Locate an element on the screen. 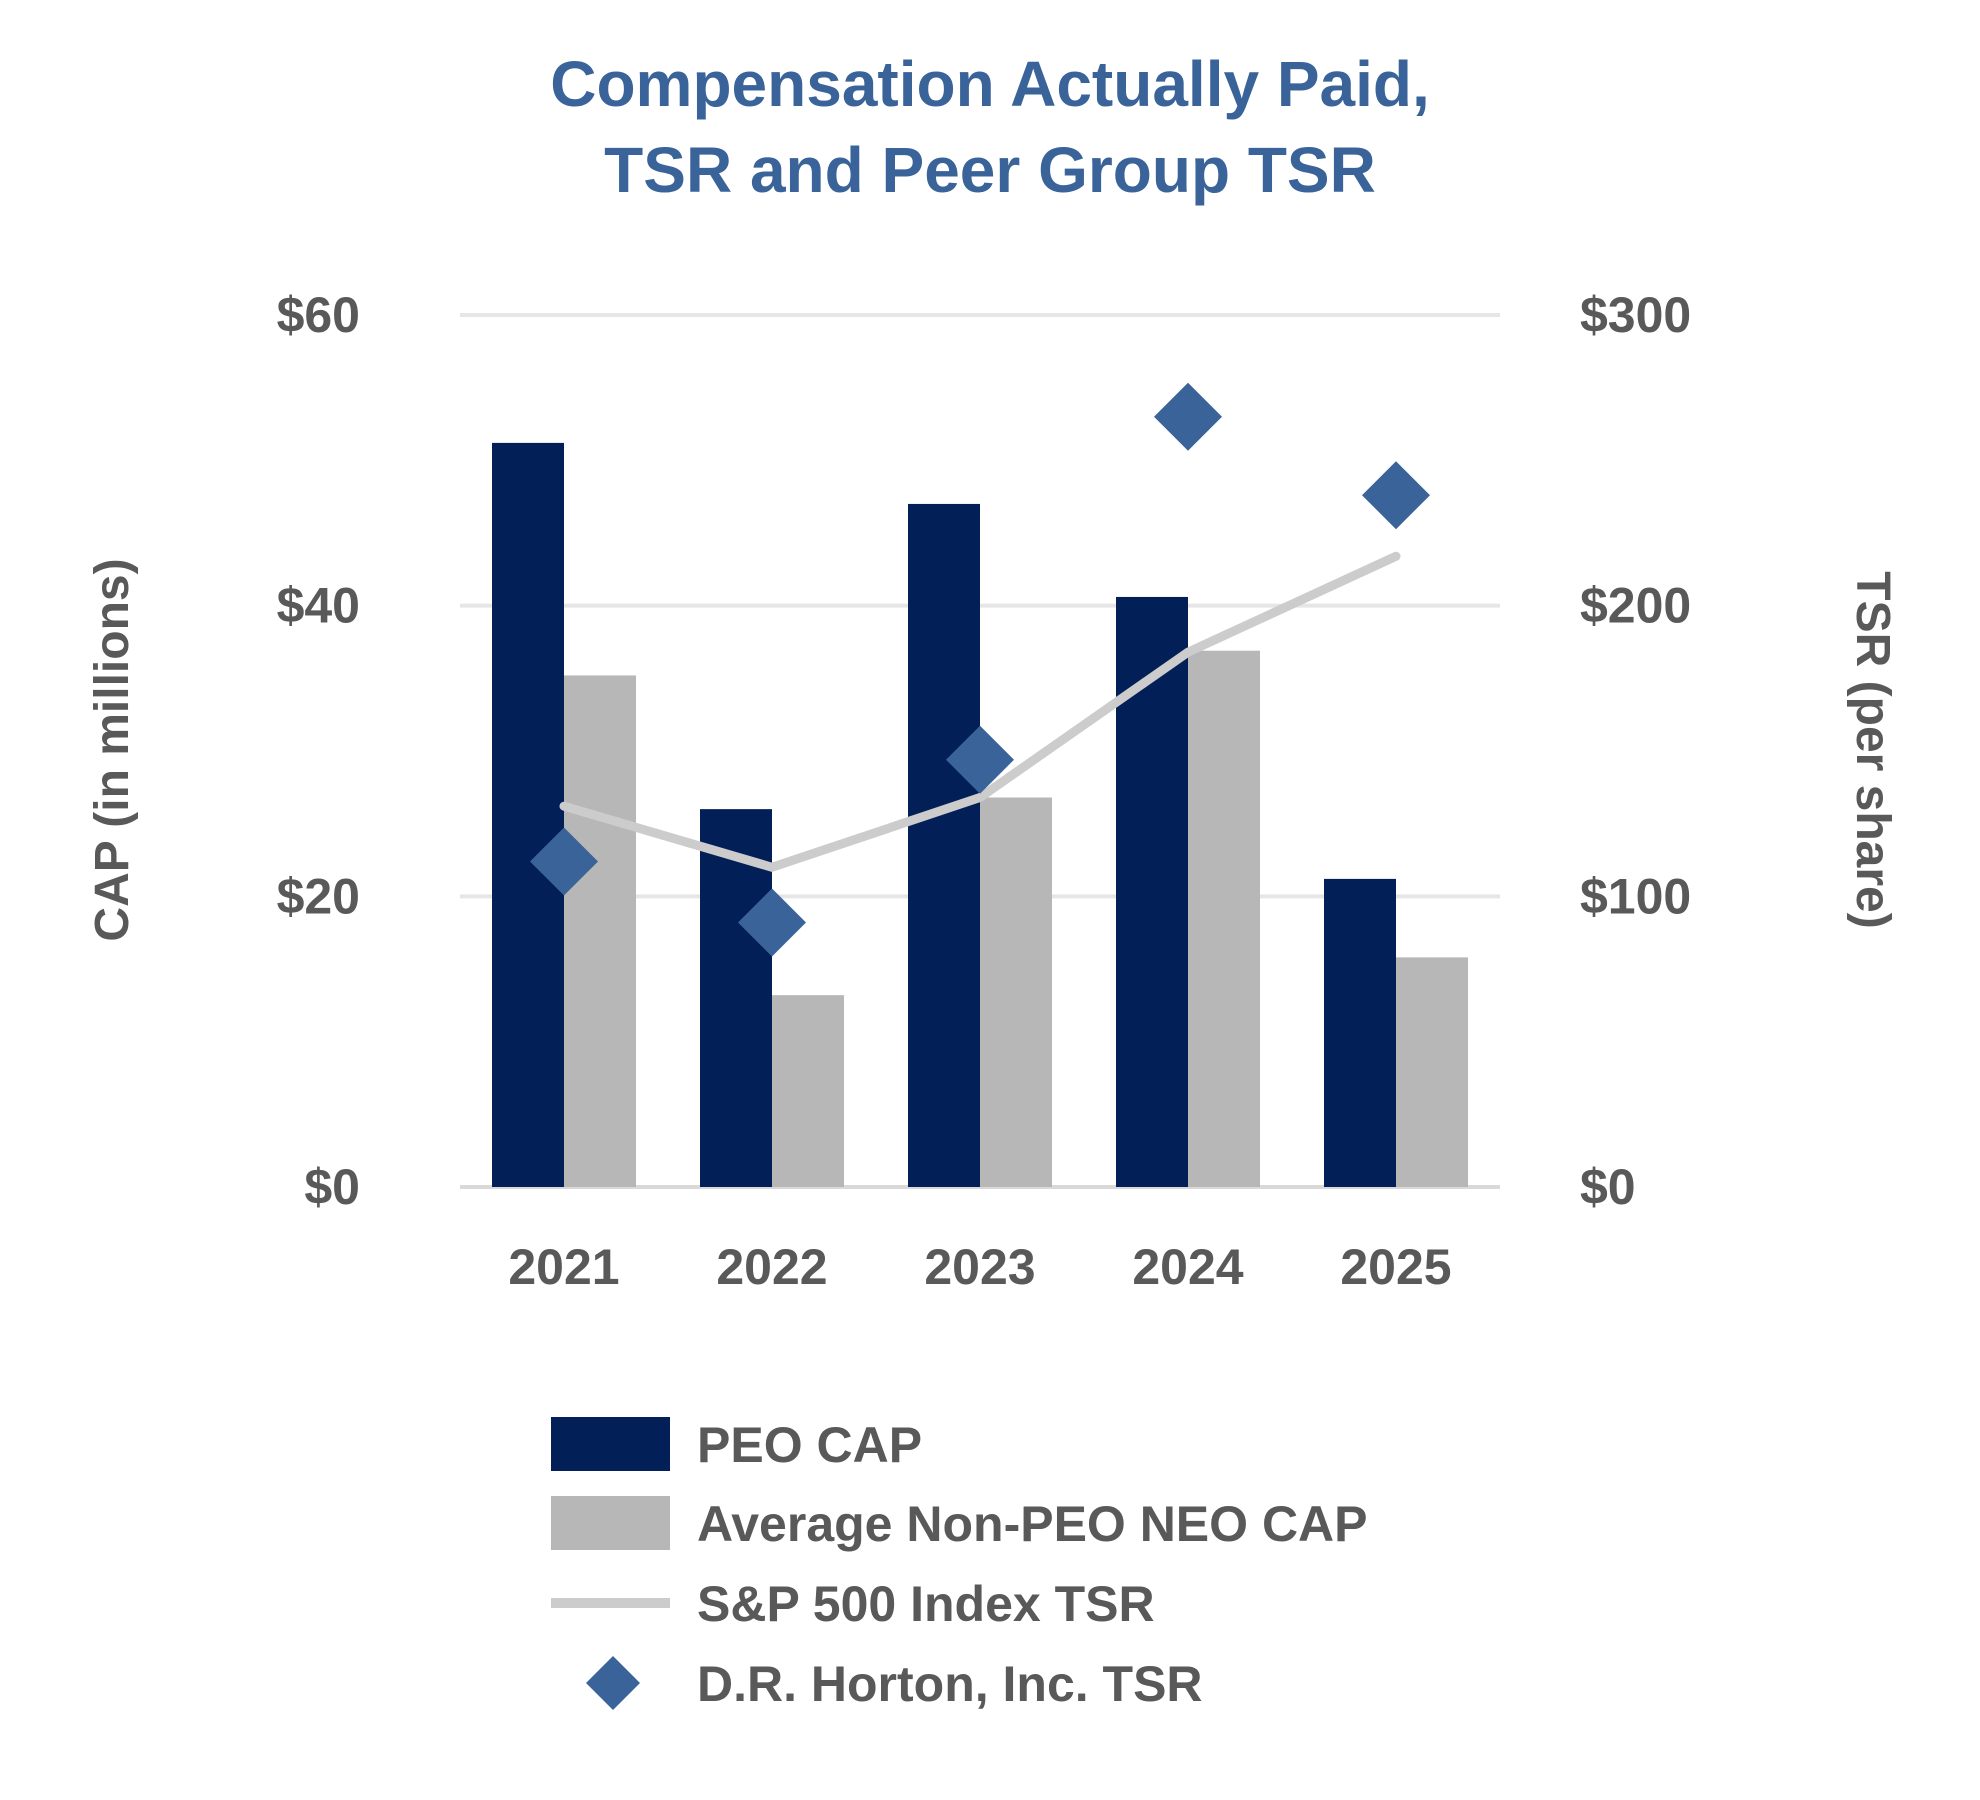 Image resolution: width=1980 pixels, height=1800 pixels. legend-label: PEO CAP is located at coordinates (809, 1445).